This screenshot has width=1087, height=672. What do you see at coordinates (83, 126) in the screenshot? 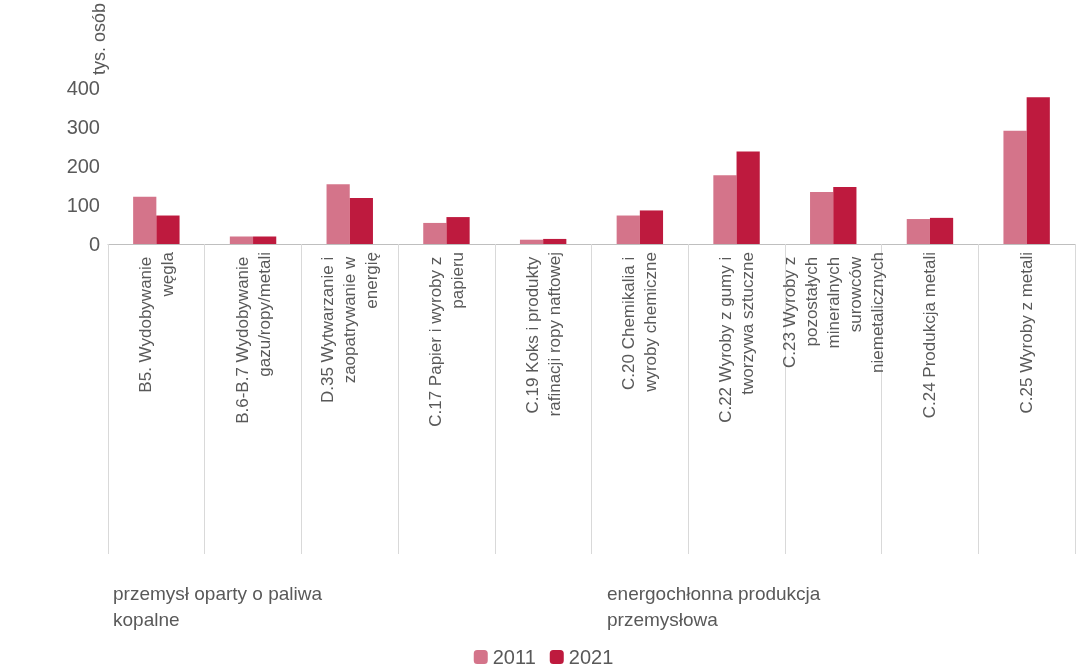
I see `y-tick-label: 300` at bounding box center [83, 126].